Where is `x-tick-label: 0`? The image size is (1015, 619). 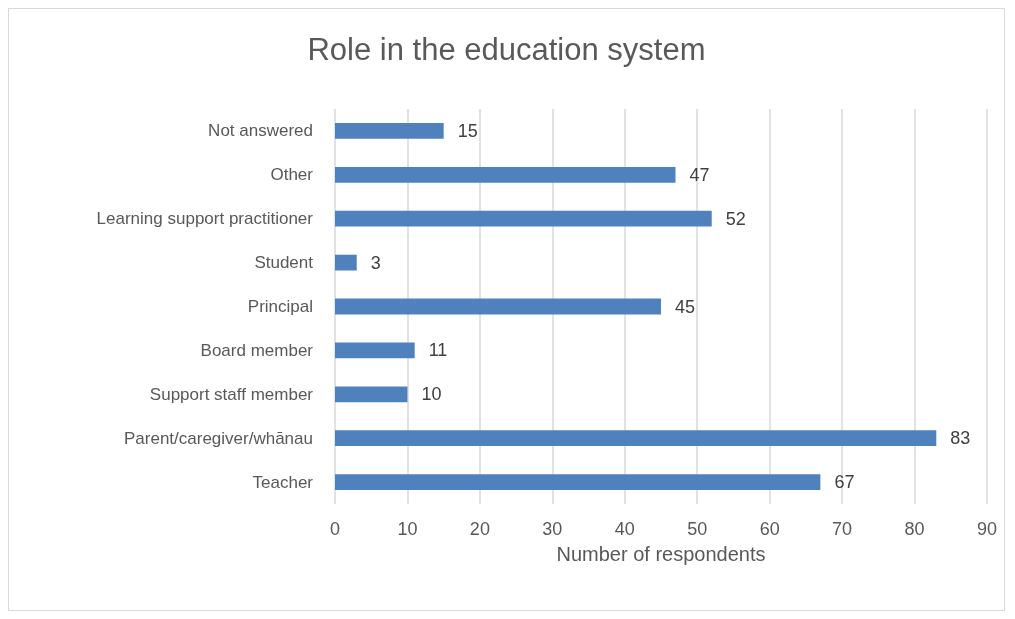
x-tick-label: 0 is located at coordinates (335, 529).